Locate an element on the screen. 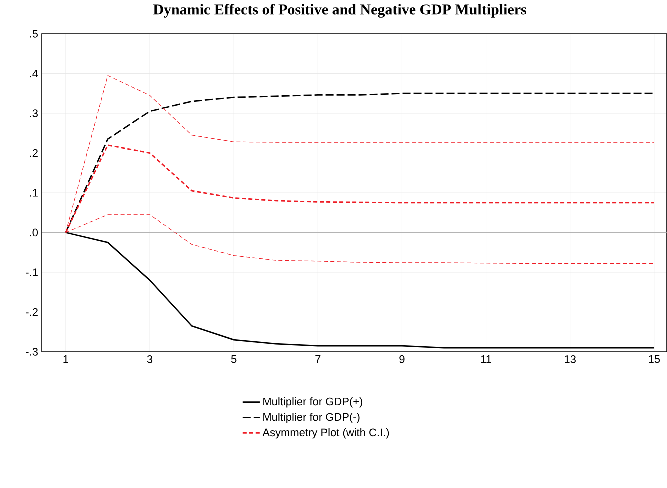 This screenshot has width=667, height=488. y-tick-label: .4 is located at coordinates (34, 74).